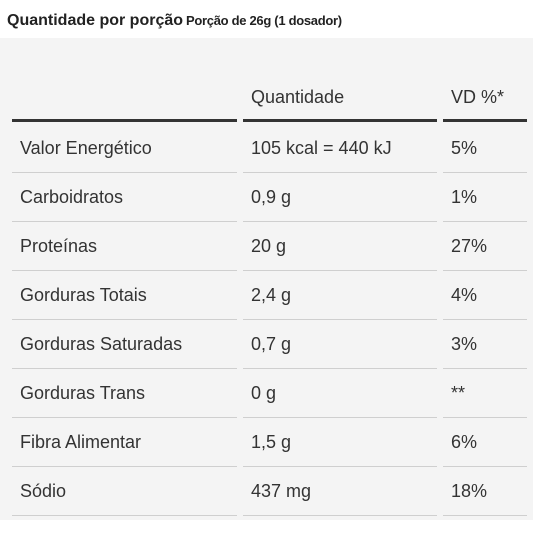 Image resolution: width=533 pixels, height=533 pixels. I want to click on nutrient: Sódio, so click(43, 491).